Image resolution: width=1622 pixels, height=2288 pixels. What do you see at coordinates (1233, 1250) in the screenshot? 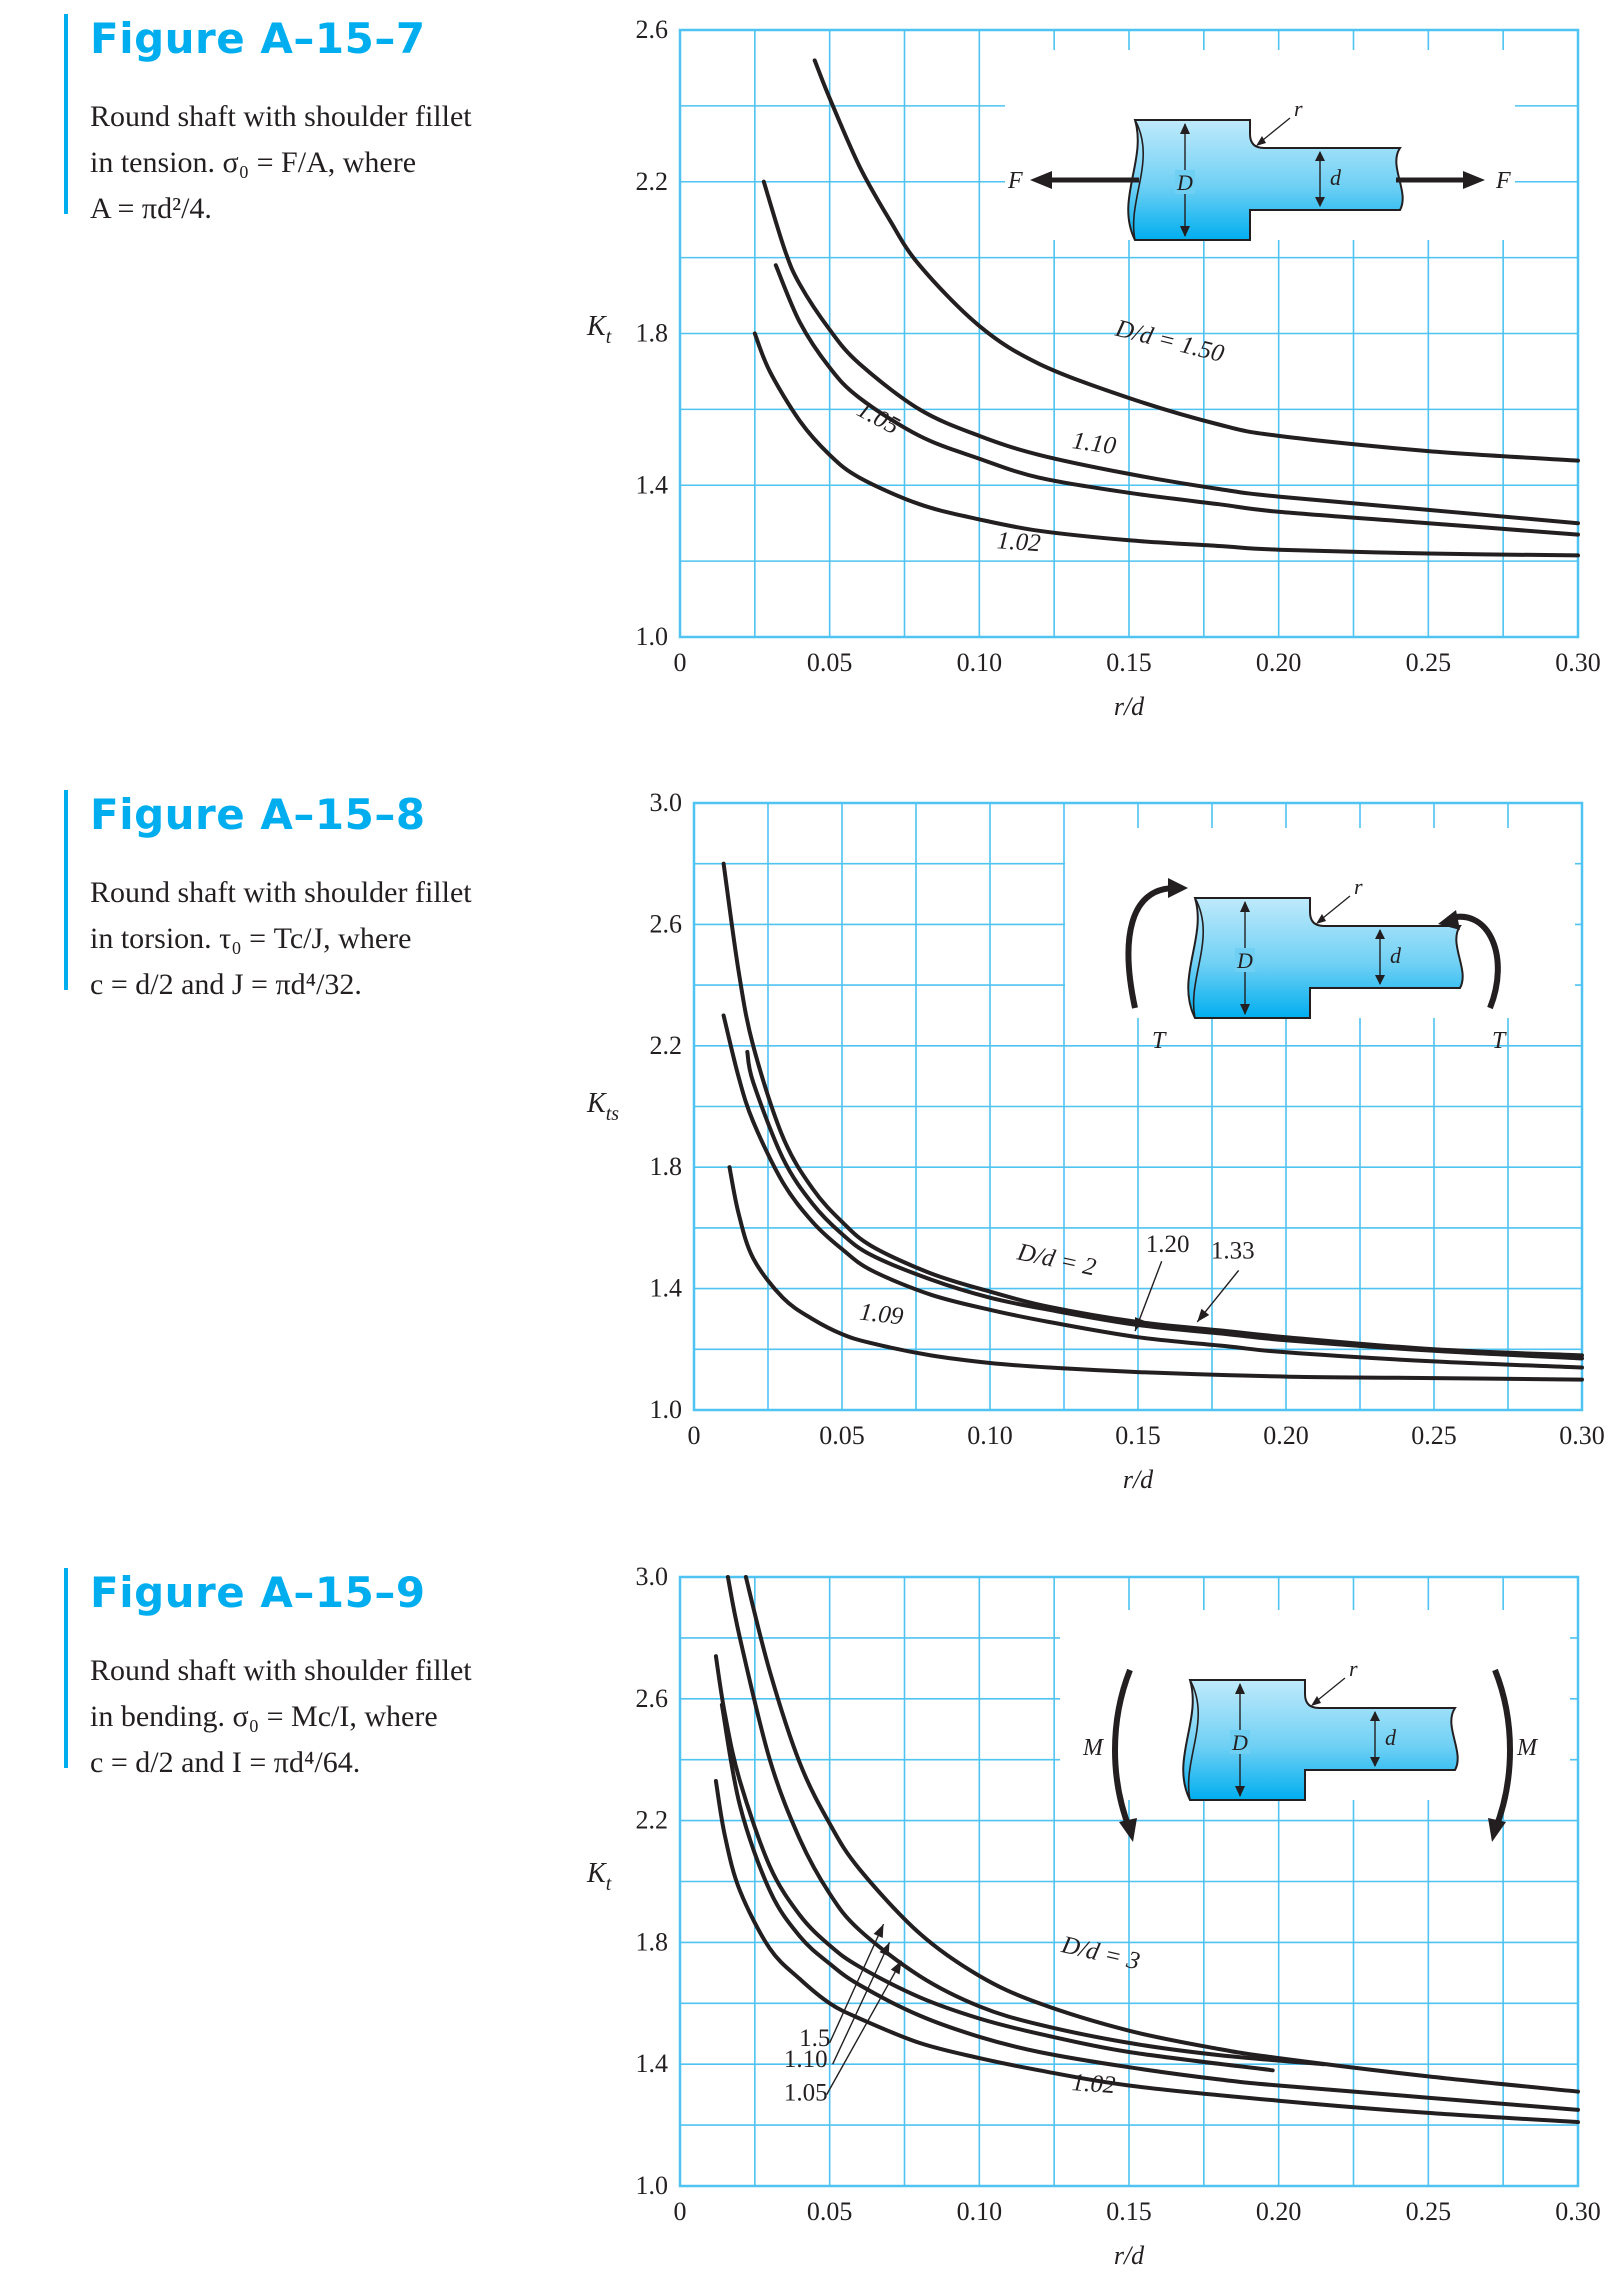
I see `curve-label: 1.33` at bounding box center [1233, 1250].